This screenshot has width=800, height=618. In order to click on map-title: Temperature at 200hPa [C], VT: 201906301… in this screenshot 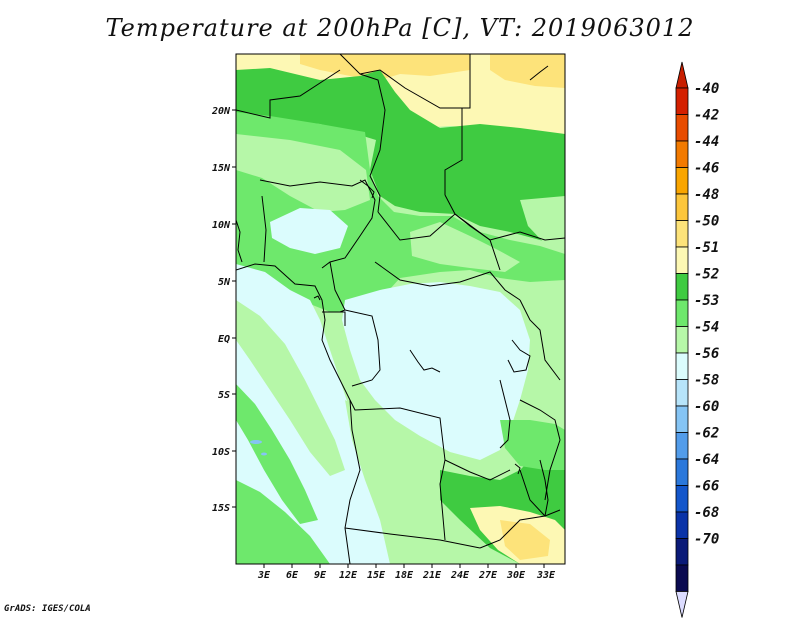, I will do `click(400, 28)`.